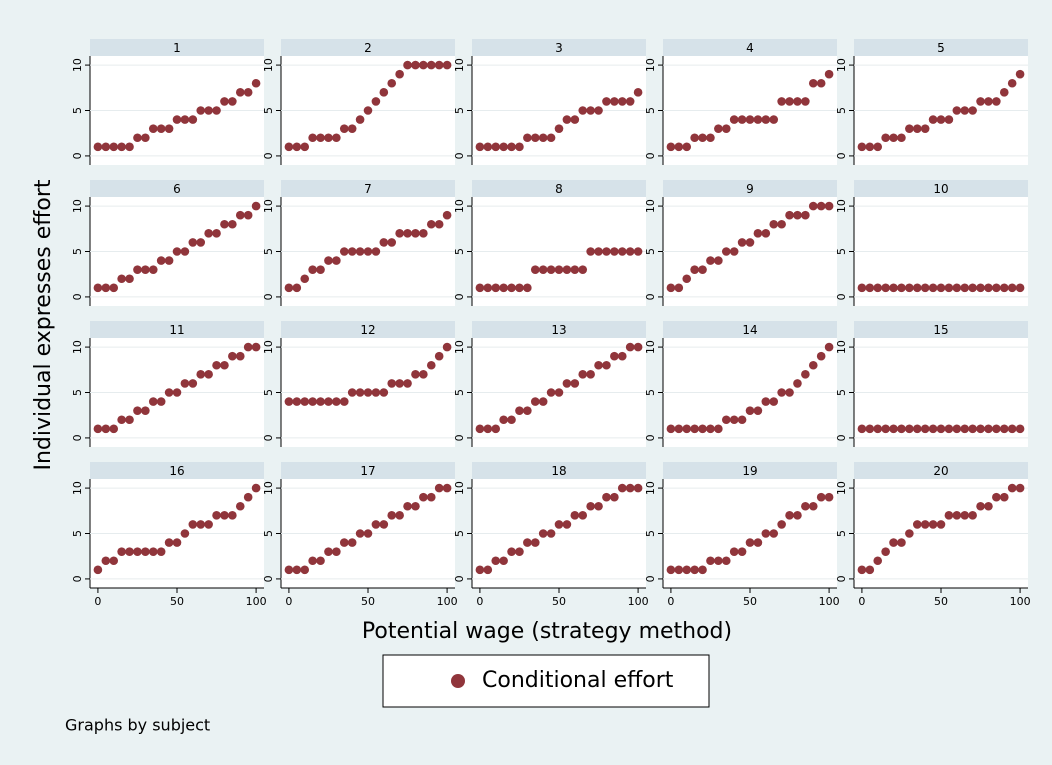  I want to click on x-tick-label: 100, so click(829, 601).